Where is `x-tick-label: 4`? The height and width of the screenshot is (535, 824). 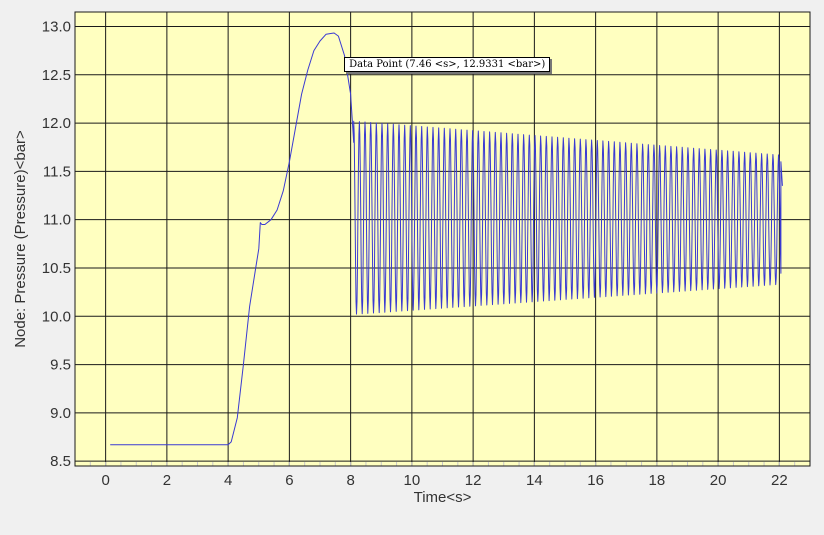 x-tick-label: 4 is located at coordinates (228, 480).